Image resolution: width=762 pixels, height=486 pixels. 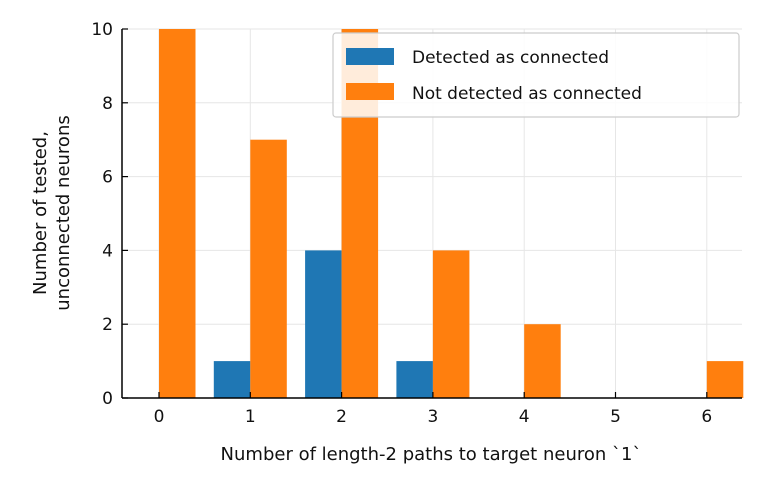 What do you see at coordinates (102, 30) in the screenshot?
I see `y-tick-label: 10` at bounding box center [102, 30].